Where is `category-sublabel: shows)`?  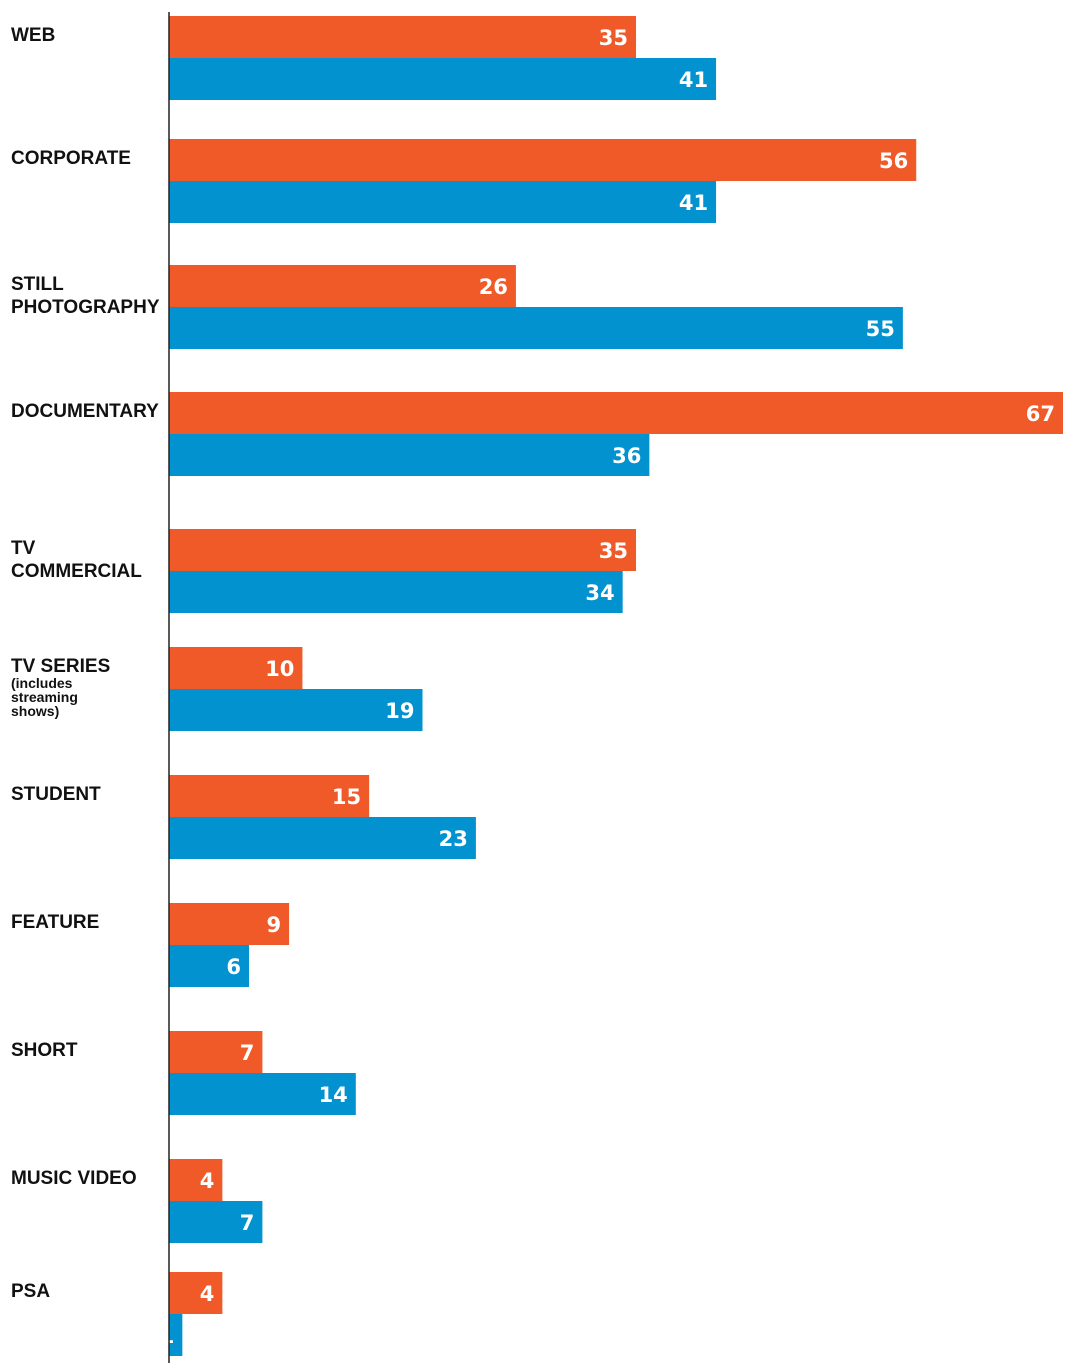 category-sublabel: shows) is located at coordinates (35, 711).